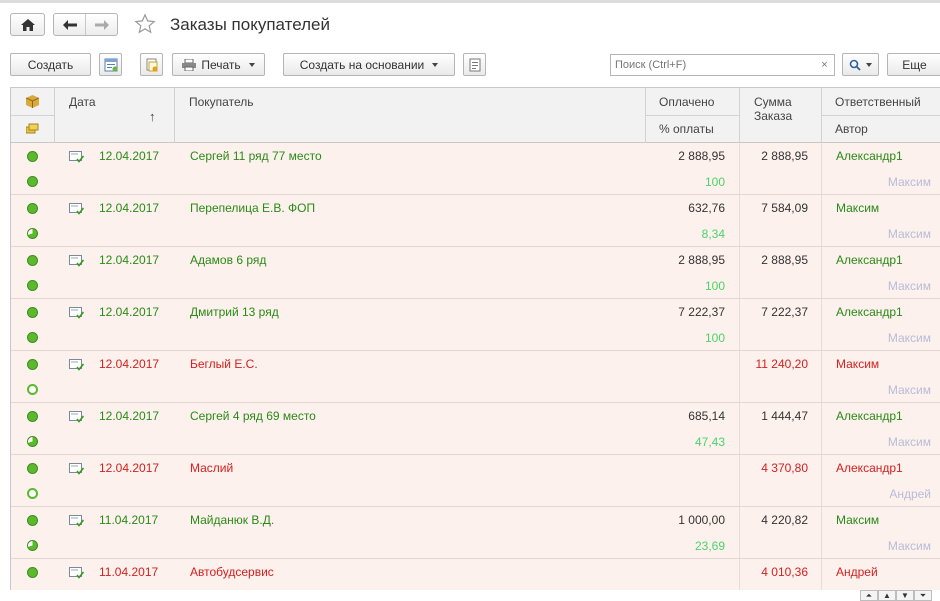  What do you see at coordinates (475, 481) in the screenshot?
I see `table-row: 12.04.2017 Маслий 4 370,80 Александр1 Андрей` at bounding box center [475, 481].